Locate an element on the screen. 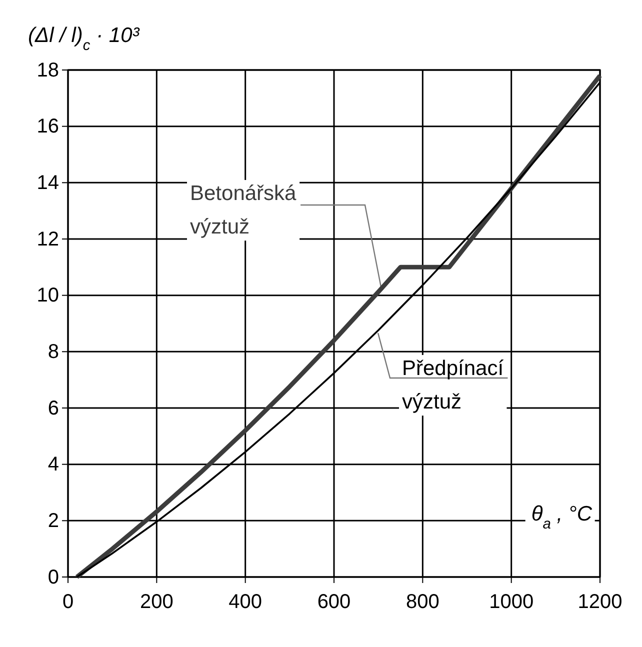  y-tick-label: 18 is located at coordinates (47, 70).